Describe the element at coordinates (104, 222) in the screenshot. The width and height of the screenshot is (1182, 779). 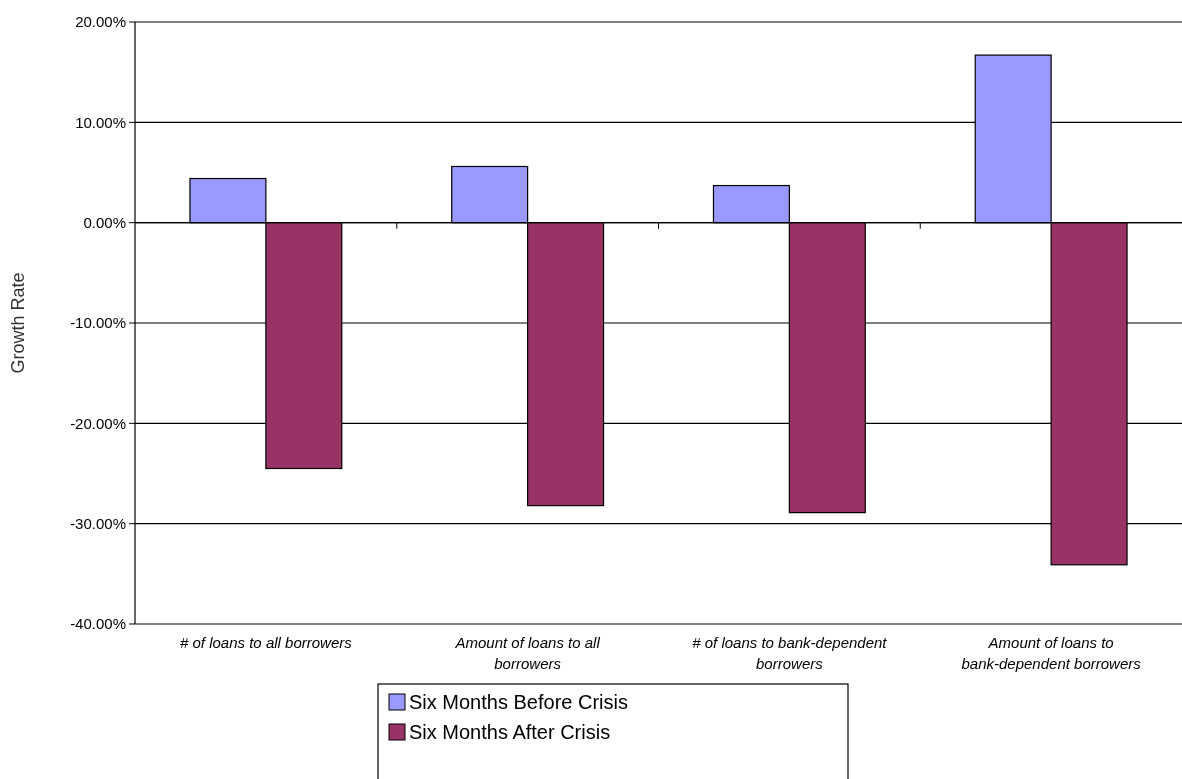
I see `y-tick-label: 0.00%` at that location.